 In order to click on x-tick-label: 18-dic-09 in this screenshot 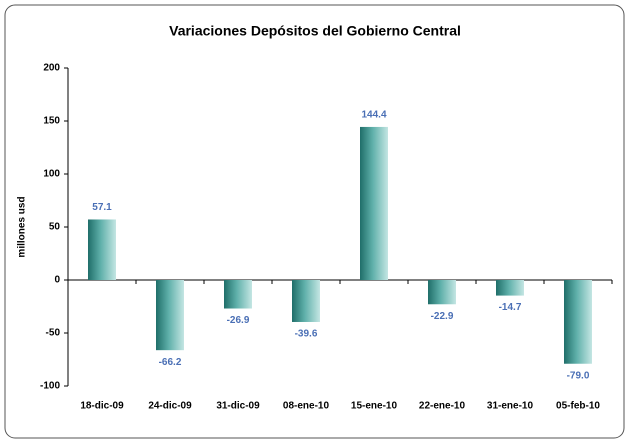, I will do `click(102, 406)`.